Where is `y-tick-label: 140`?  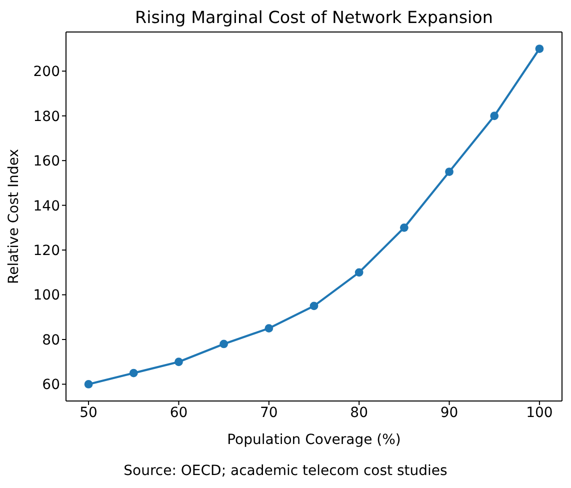 y-tick-label: 140 is located at coordinates (46, 206).